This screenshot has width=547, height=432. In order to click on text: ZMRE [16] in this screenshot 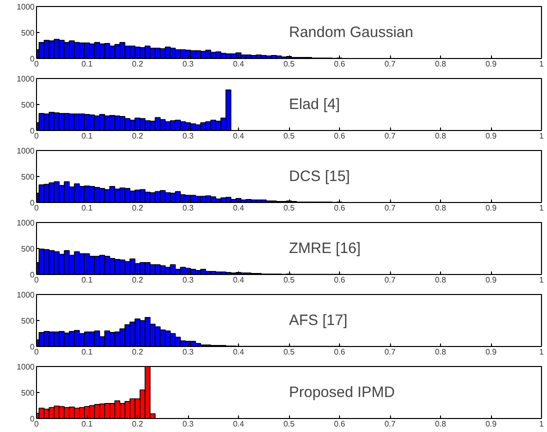, I will do `click(325, 248)`.